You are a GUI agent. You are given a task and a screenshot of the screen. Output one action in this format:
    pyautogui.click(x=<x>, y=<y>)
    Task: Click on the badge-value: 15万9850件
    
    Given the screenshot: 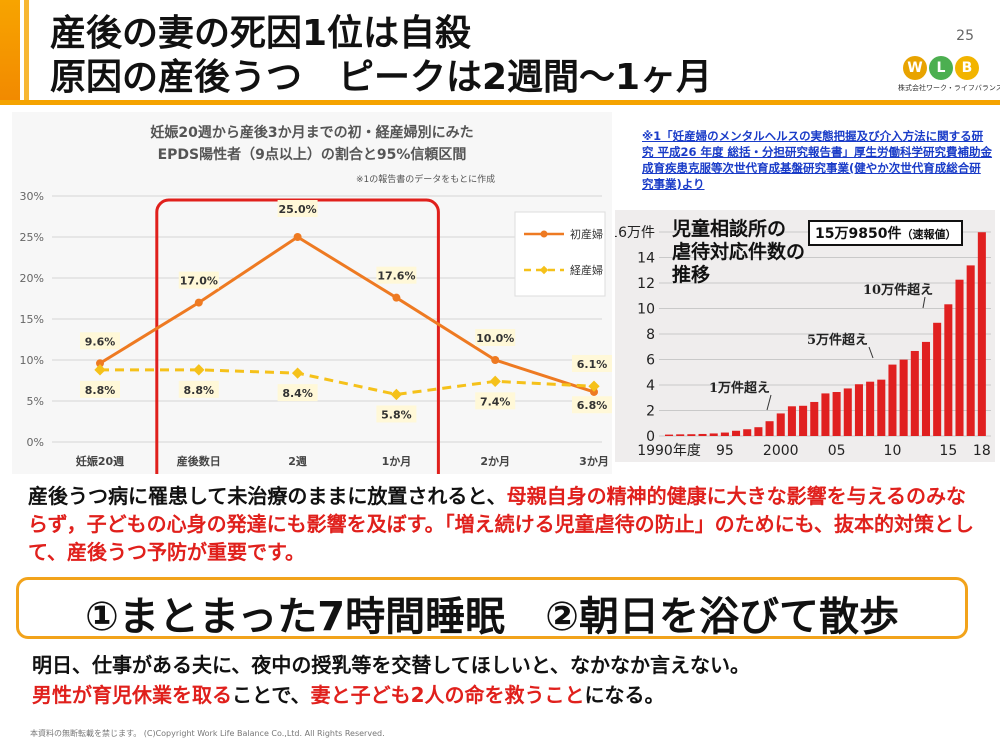 What is the action you would take?
    pyautogui.click(x=858, y=234)
    